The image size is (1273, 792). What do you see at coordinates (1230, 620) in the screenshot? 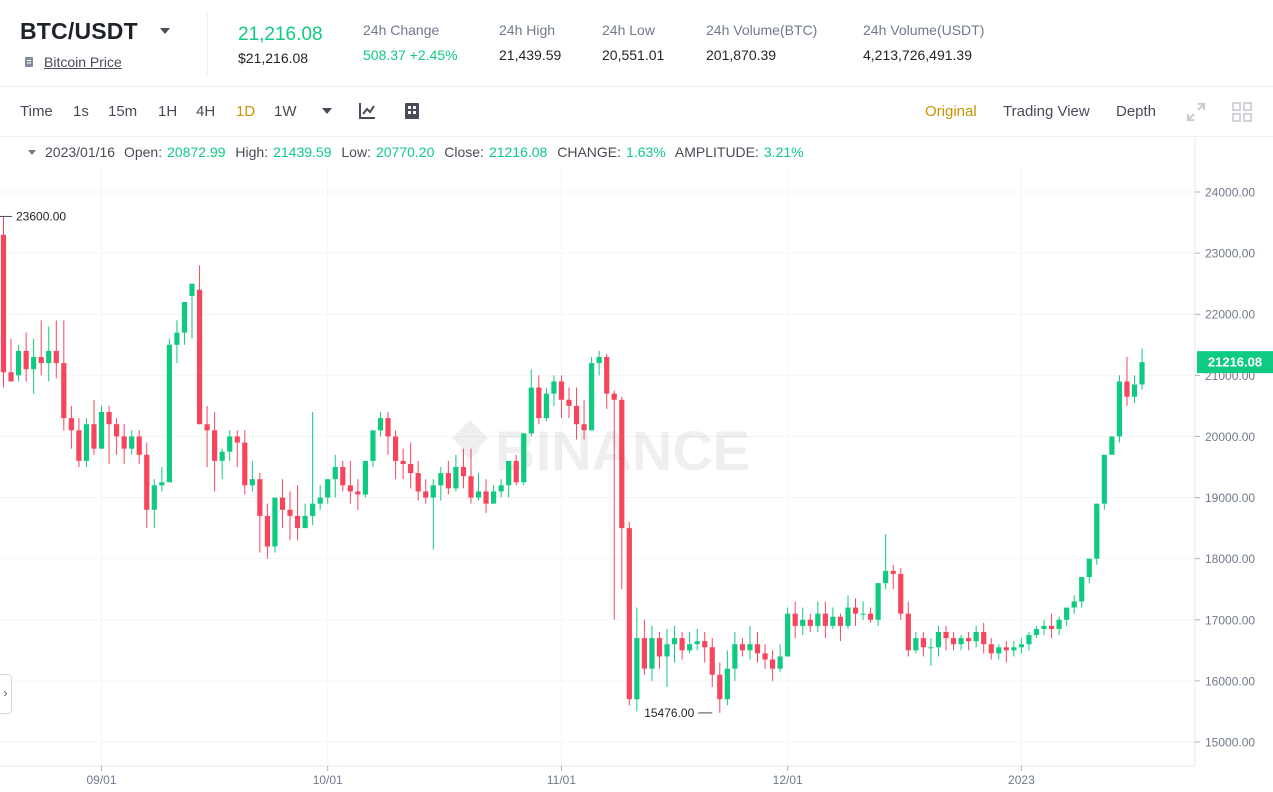
I see `y-tick-label: 17000.00` at bounding box center [1230, 620].